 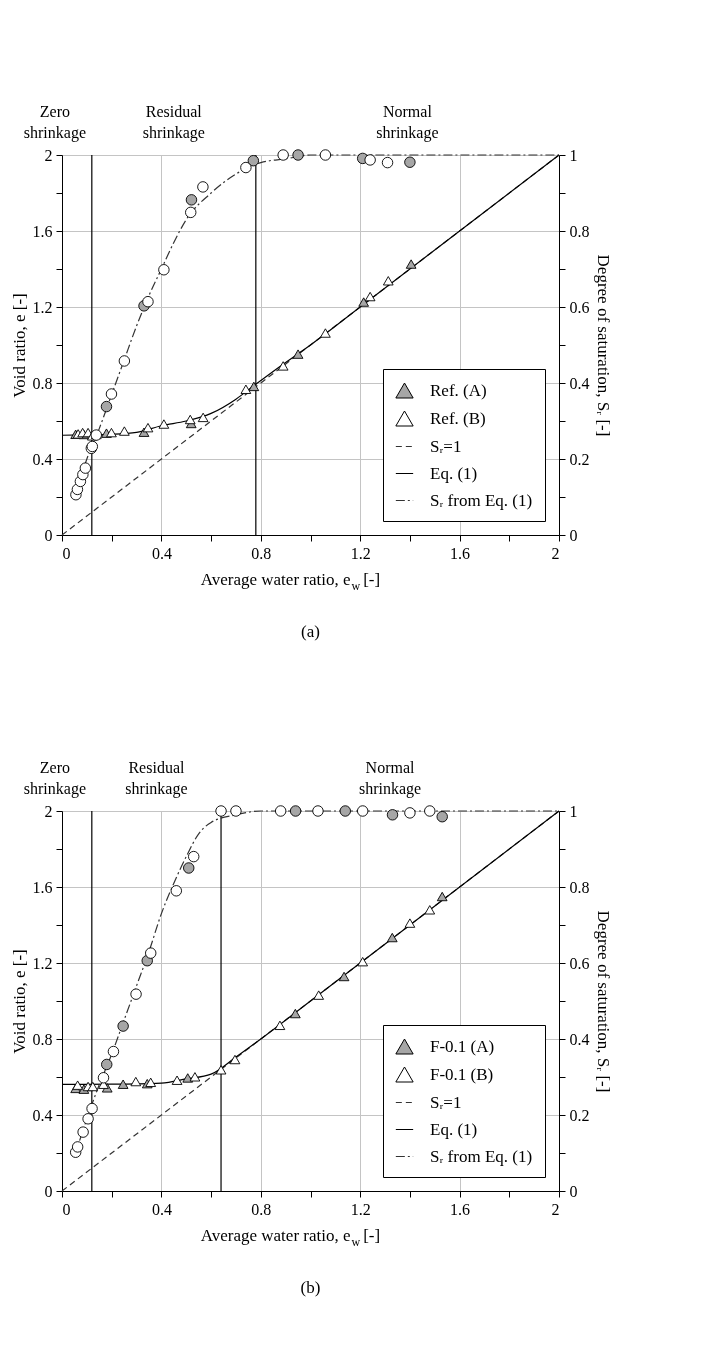 I want to click on legend-label: Ref. (B), so click(x=458, y=418).